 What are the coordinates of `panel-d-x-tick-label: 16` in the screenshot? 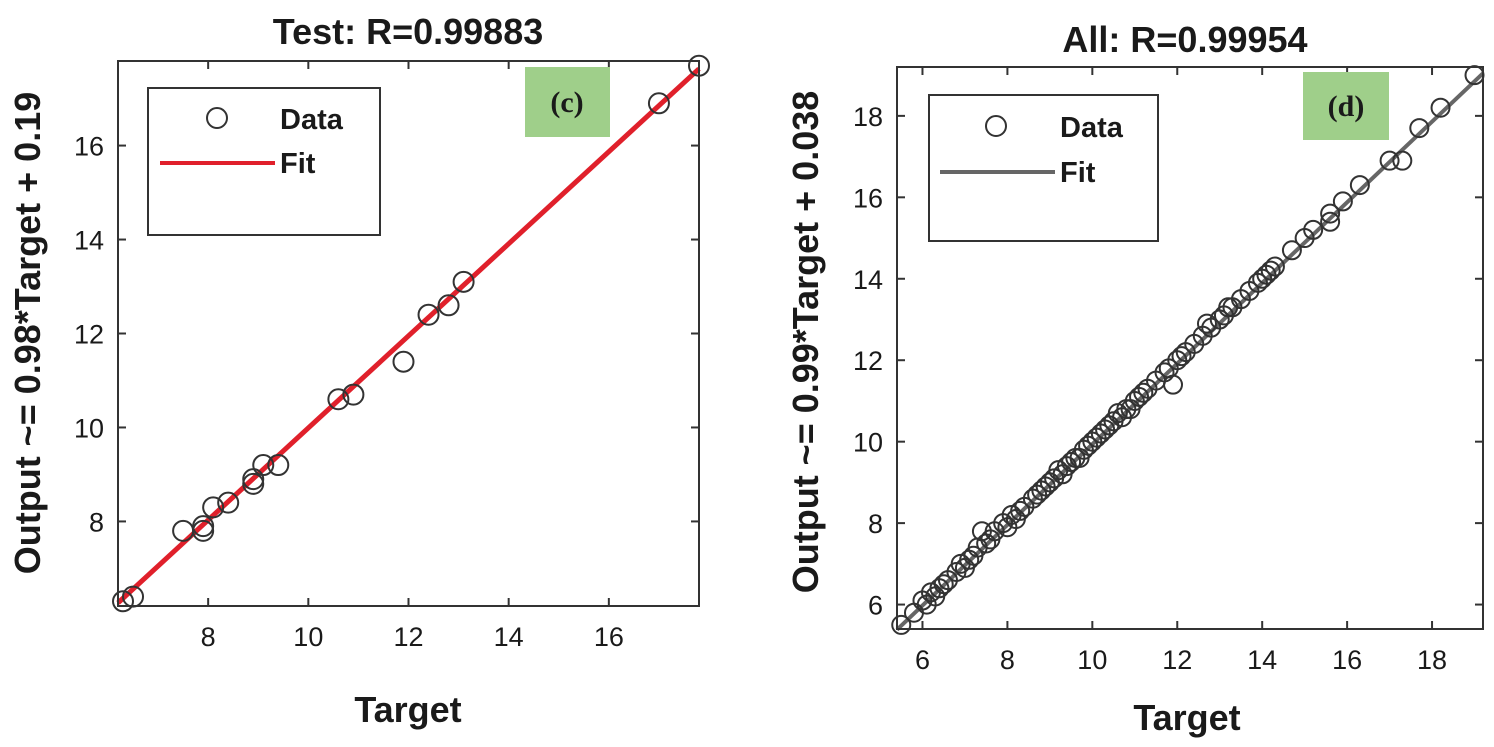 It's located at (1347, 660).